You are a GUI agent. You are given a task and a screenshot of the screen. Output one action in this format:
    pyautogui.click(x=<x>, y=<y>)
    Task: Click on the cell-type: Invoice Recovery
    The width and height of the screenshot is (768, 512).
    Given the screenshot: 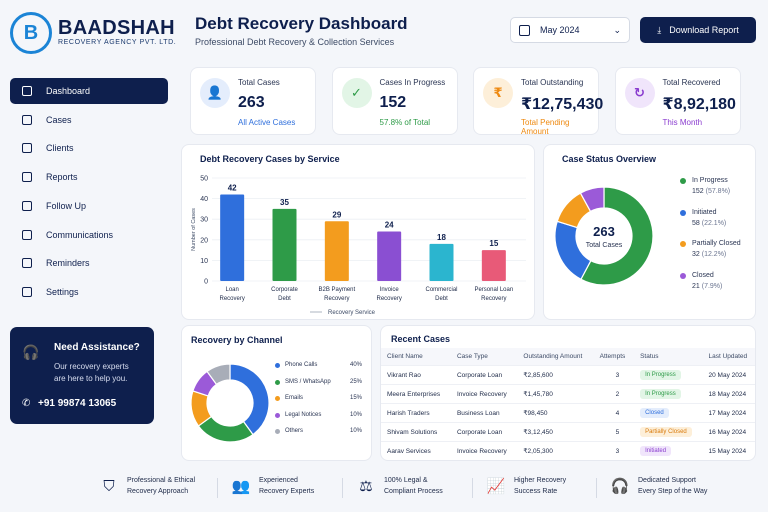 What is the action you would take?
    pyautogui.click(x=484, y=450)
    